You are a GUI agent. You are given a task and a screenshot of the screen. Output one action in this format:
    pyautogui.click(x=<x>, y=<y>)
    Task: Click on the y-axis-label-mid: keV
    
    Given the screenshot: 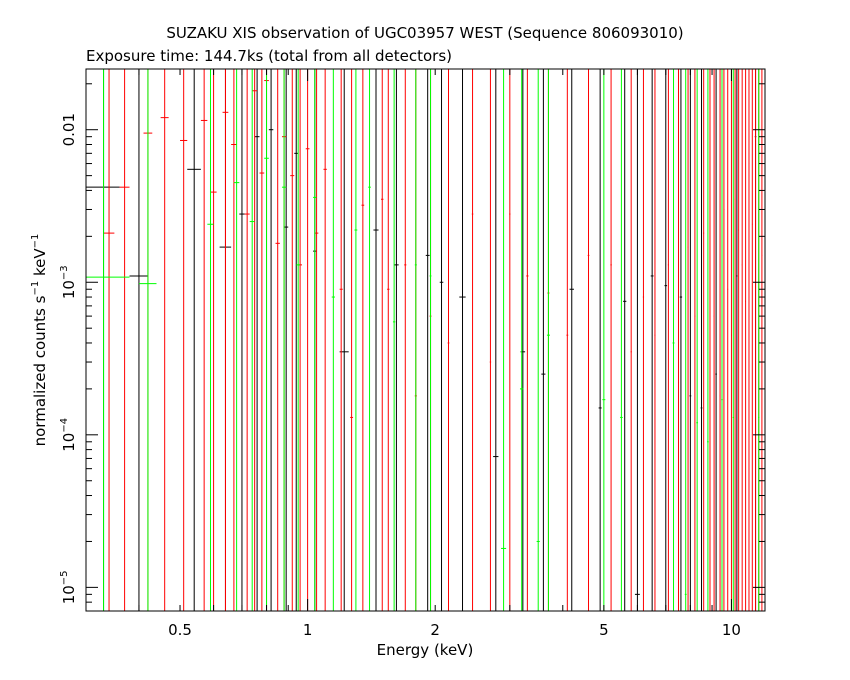 What is the action you would take?
    pyautogui.click(x=40, y=264)
    